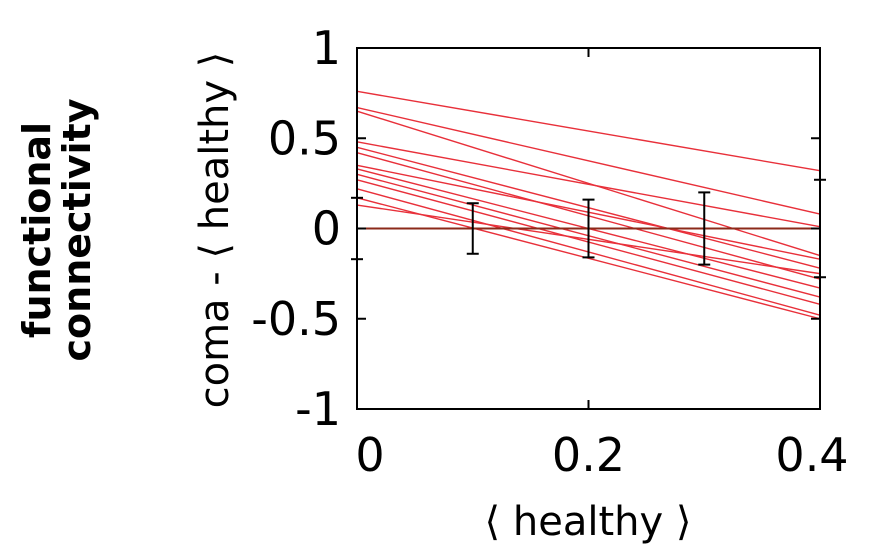 This screenshot has height=554, width=869. What do you see at coordinates (811, 455) in the screenshot?
I see `x-tick-label: 0.4` at bounding box center [811, 455].